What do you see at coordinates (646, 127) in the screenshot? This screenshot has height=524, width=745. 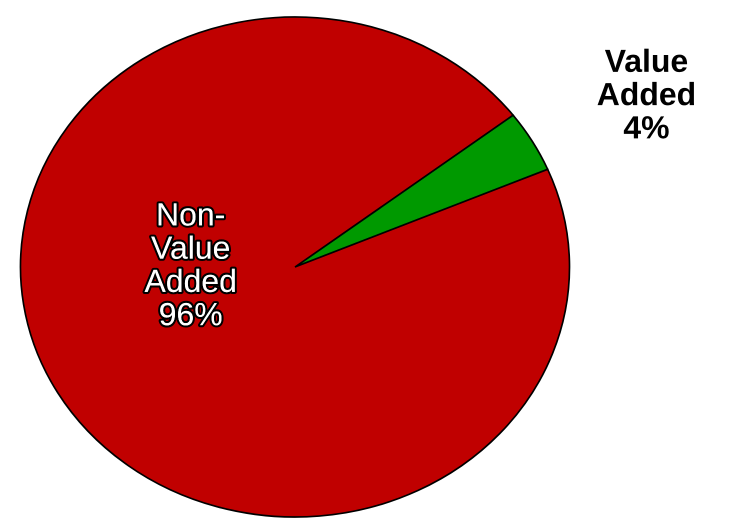 I see `data-label: 4%` at bounding box center [646, 127].